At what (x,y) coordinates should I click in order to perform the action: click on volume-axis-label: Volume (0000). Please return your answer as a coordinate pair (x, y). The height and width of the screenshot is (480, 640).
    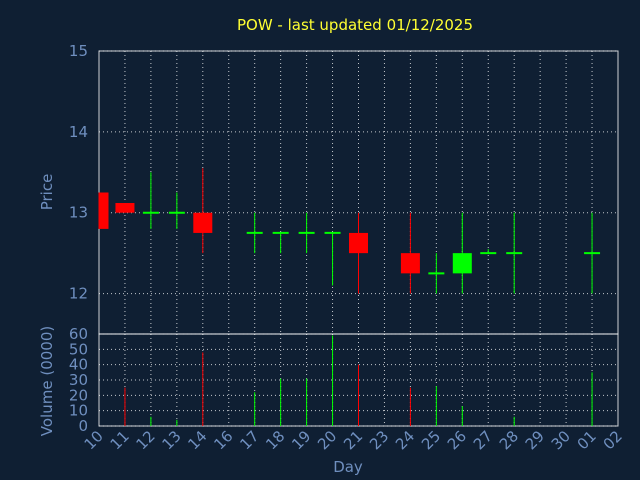
    Looking at the image, I should click on (47, 381).